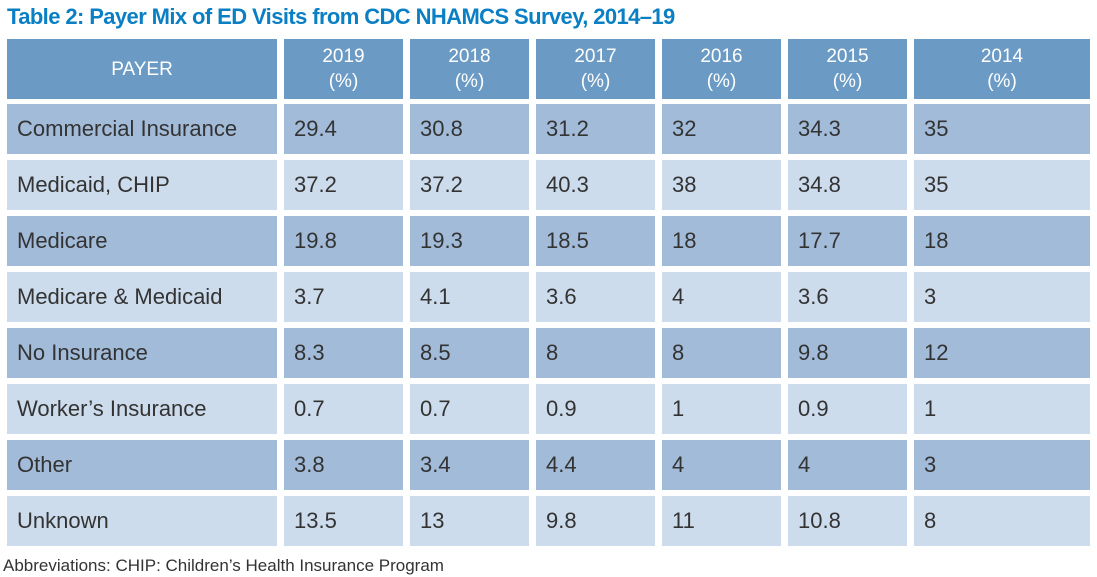 The width and height of the screenshot is (1097, 577). I want to click on header-2017: 2017 (%), so click(595, 69).